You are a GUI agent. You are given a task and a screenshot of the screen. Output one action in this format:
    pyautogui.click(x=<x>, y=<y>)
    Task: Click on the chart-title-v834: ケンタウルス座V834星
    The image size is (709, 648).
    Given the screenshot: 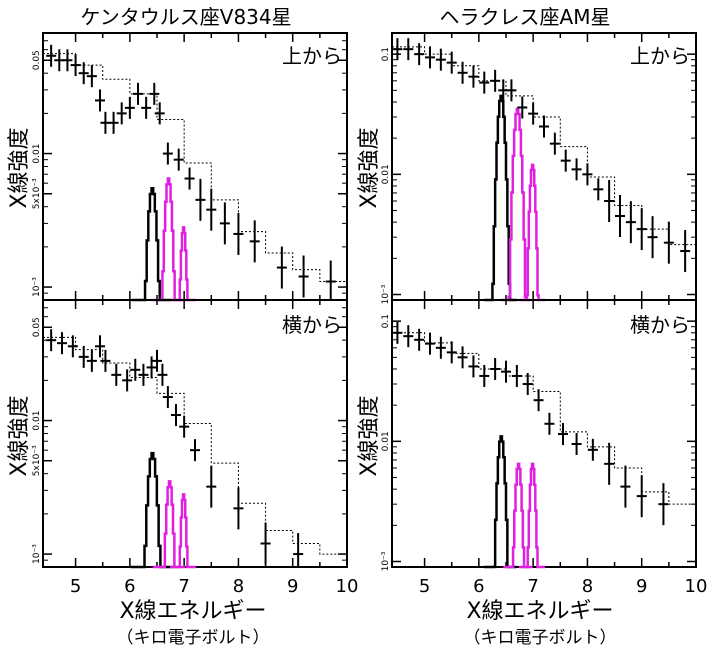 What is the action you would take?
    pyautogui.click(x=185, y=17)
    